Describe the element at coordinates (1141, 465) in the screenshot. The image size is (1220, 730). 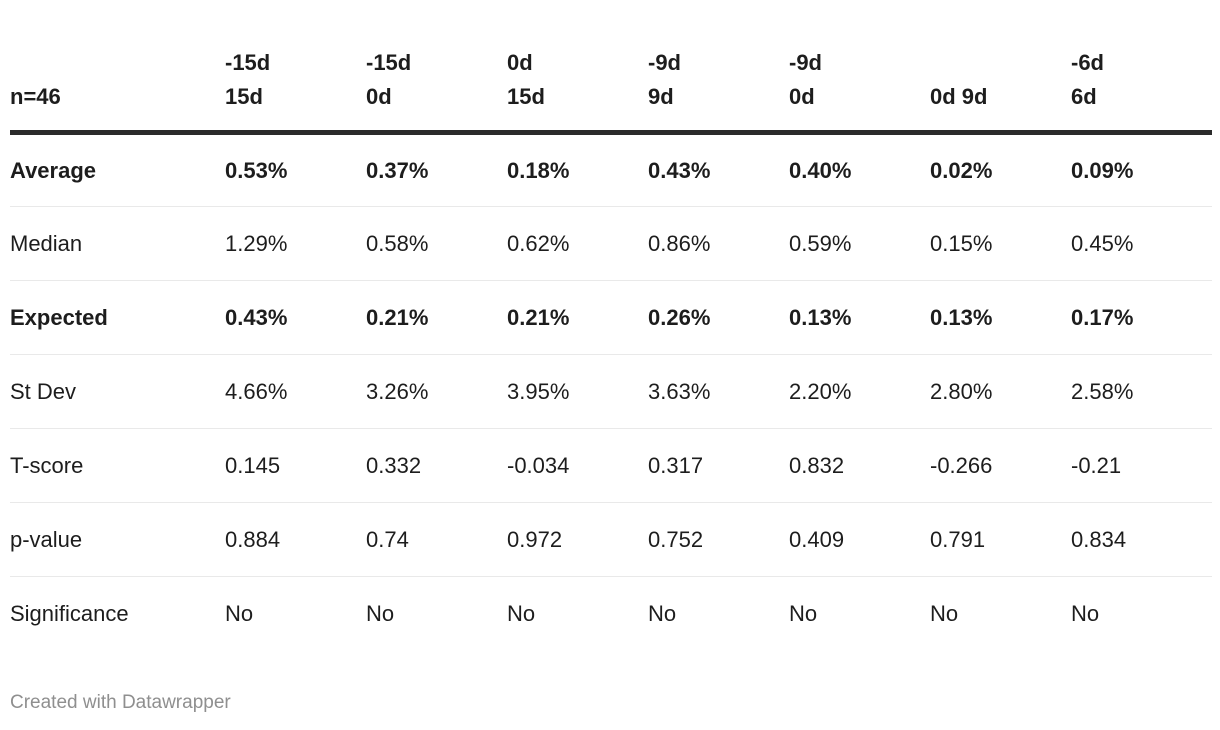
I see `table-cell: -0.21` at that location.